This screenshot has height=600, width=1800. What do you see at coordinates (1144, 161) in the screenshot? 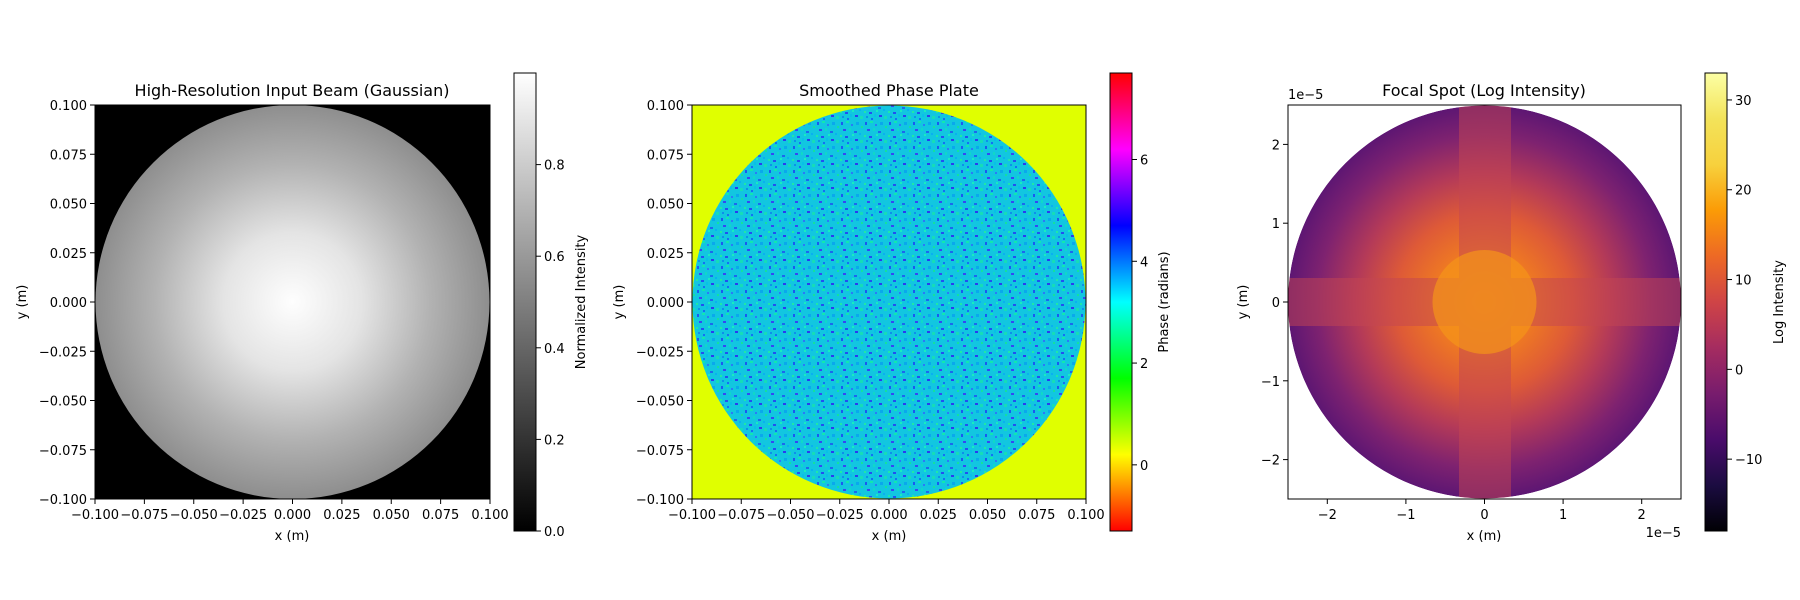
I see `colorbar-tick-label: 6` at bounding box center [1144, 161].